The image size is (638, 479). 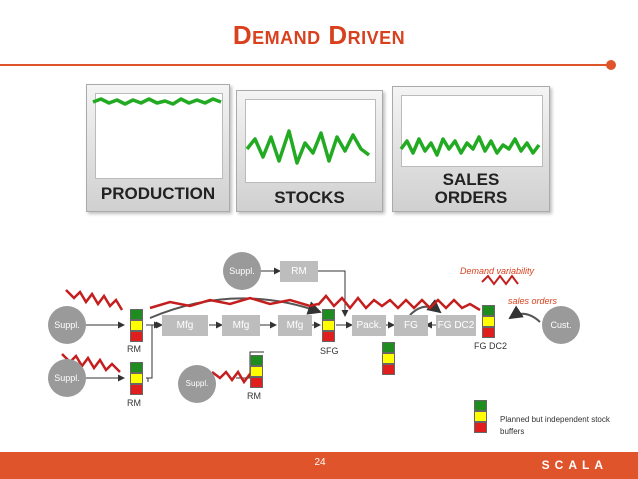 I want to click on sfg-label: SFG, so click(x=329, y=351).